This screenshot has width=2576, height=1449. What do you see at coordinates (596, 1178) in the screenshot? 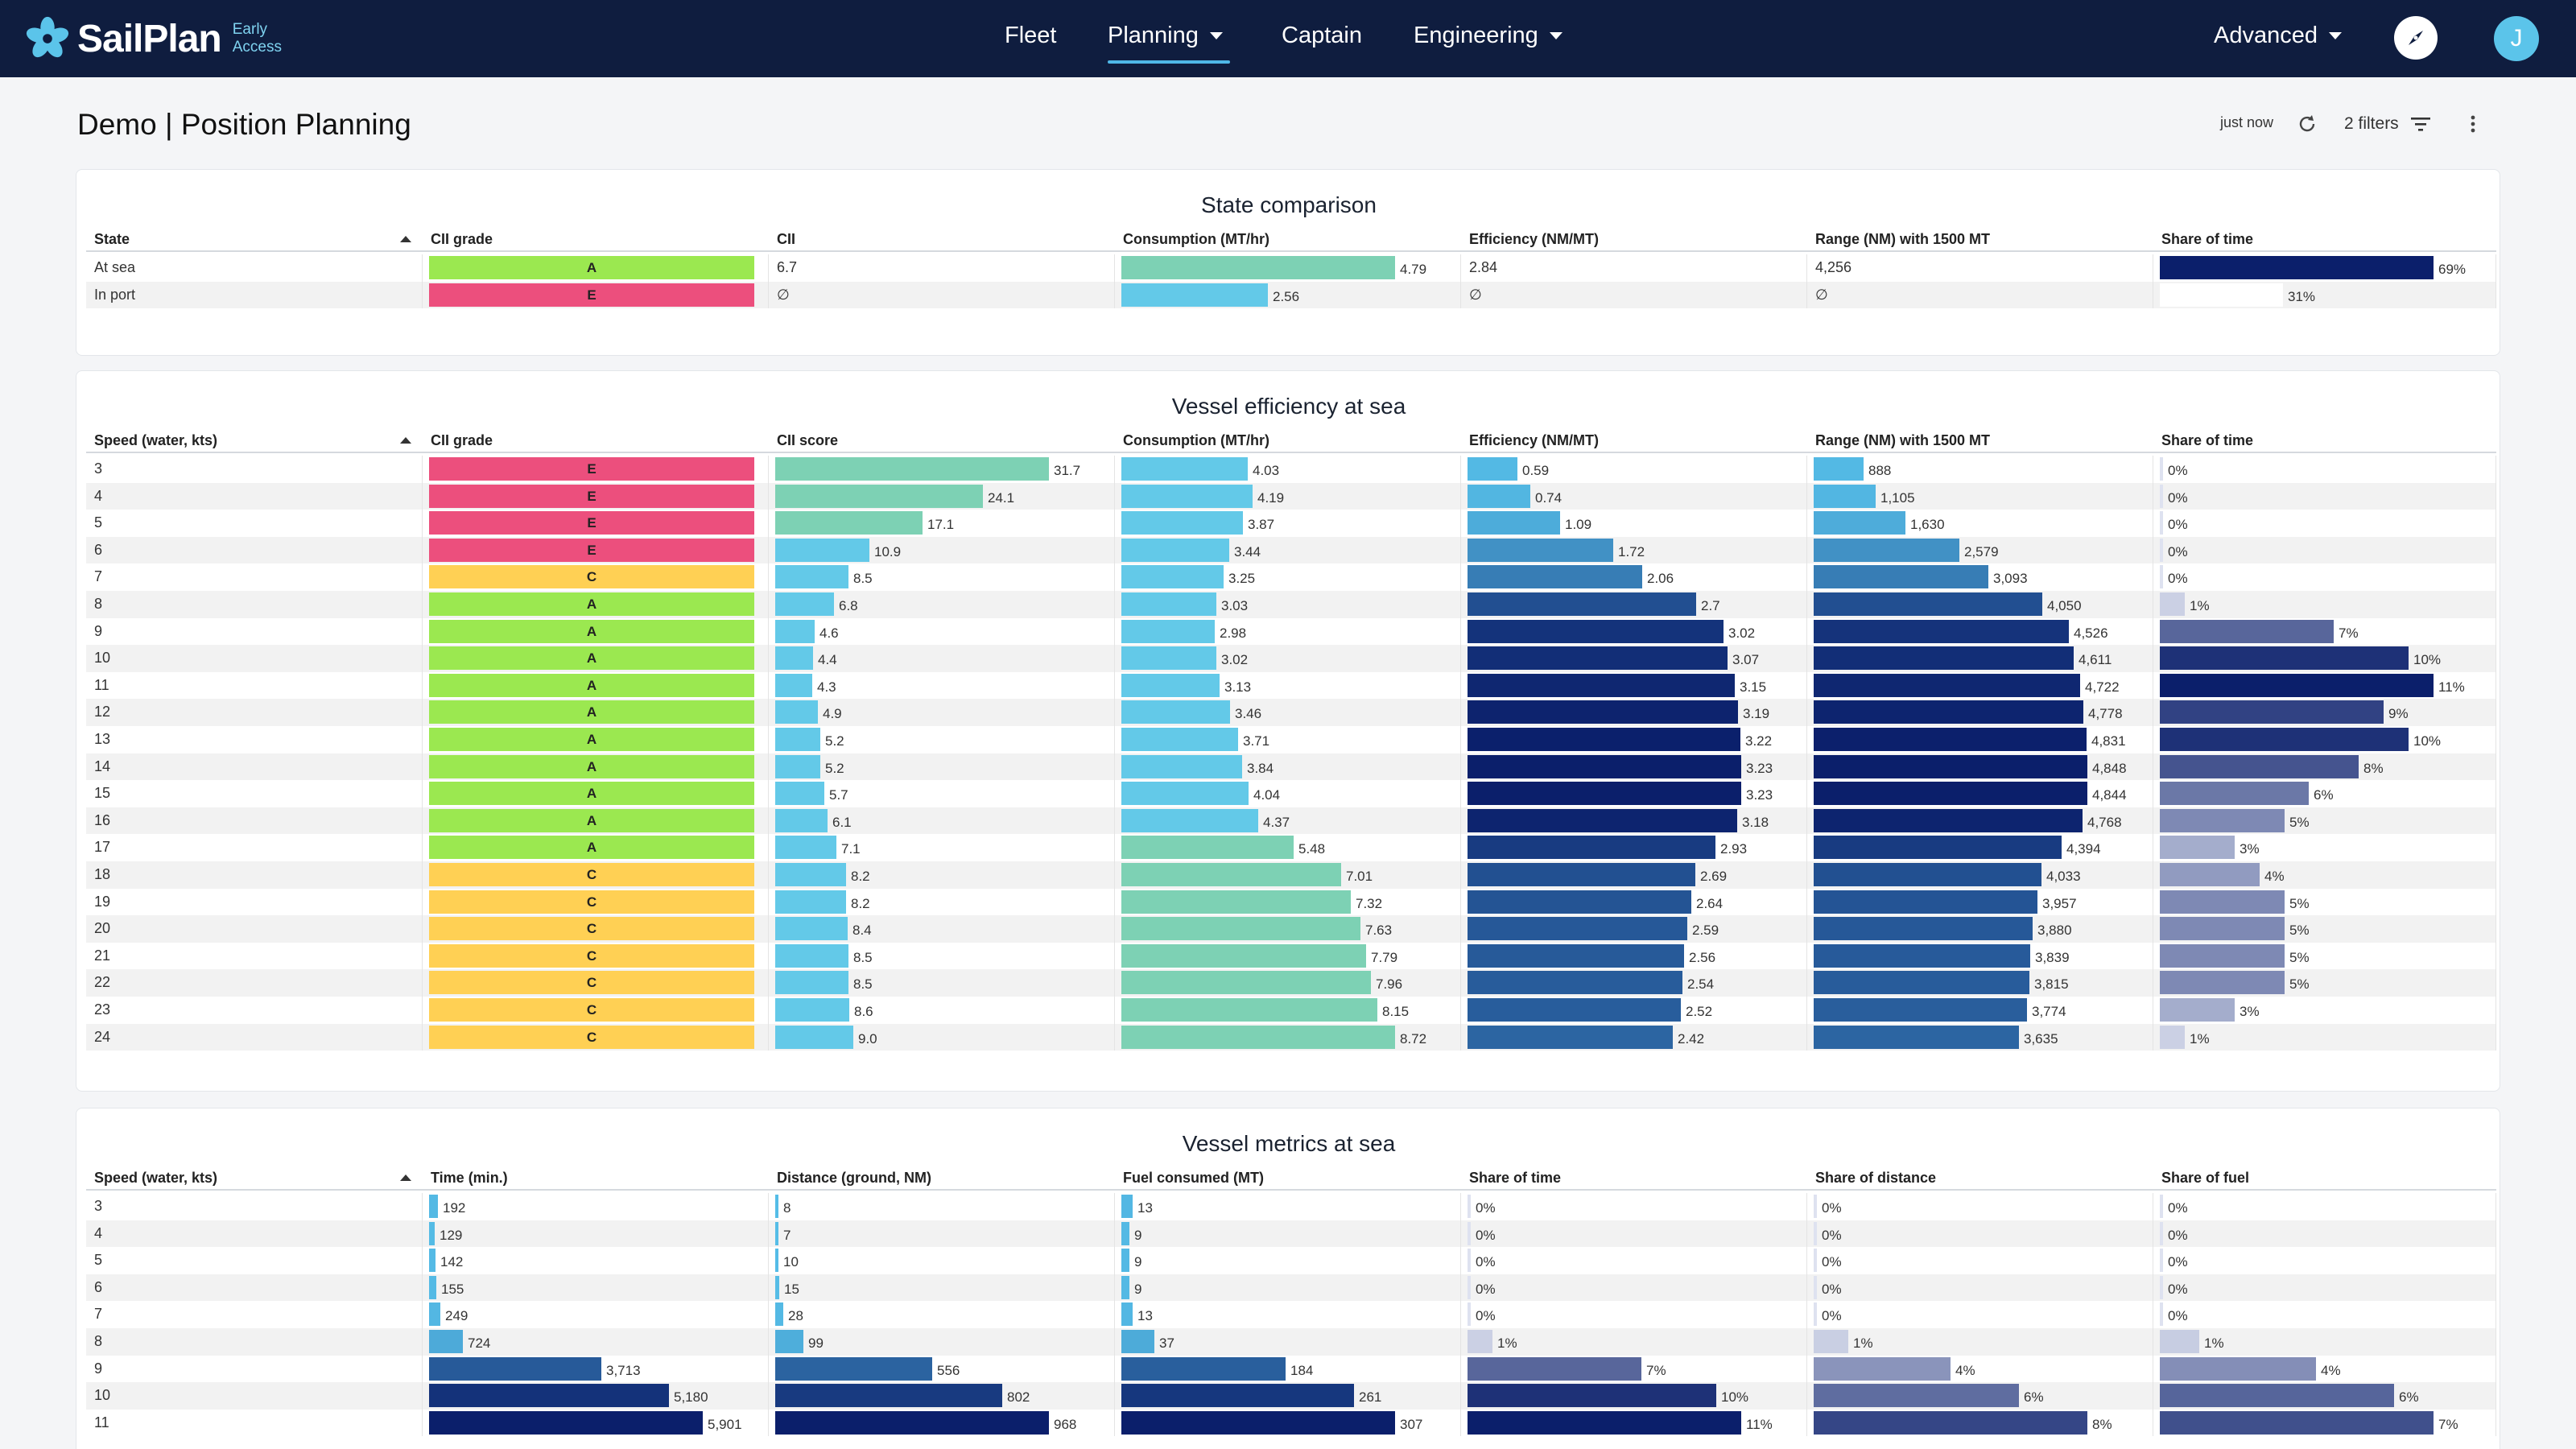
I see `column-header: Time (min.)` at bounding box center [596, 1178].